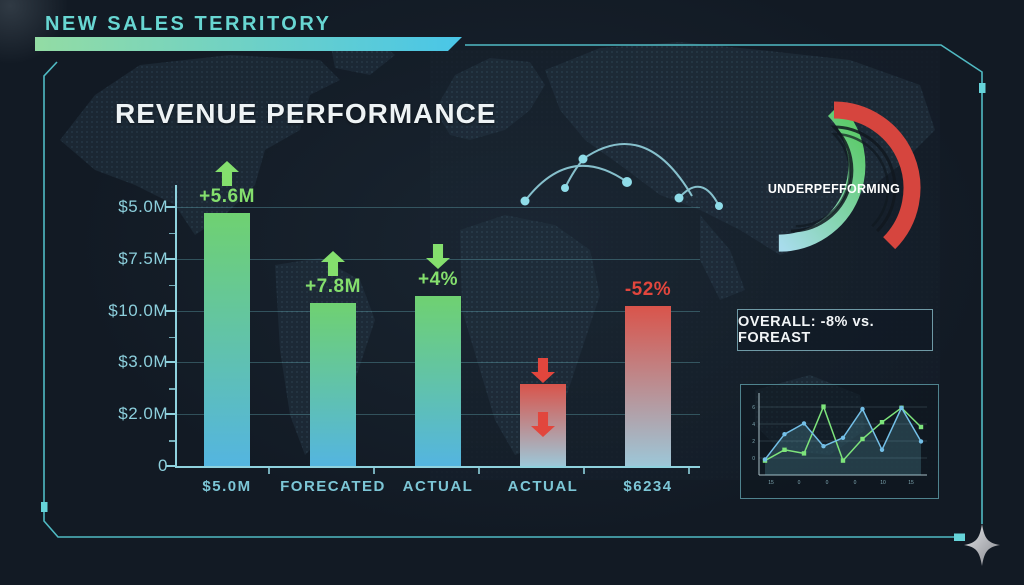 The image size is (1024, 585). What do you see at coordinates (438, 256) in the screenshot?
I see `down-arrow-icon` at bounding box center [438, 256].